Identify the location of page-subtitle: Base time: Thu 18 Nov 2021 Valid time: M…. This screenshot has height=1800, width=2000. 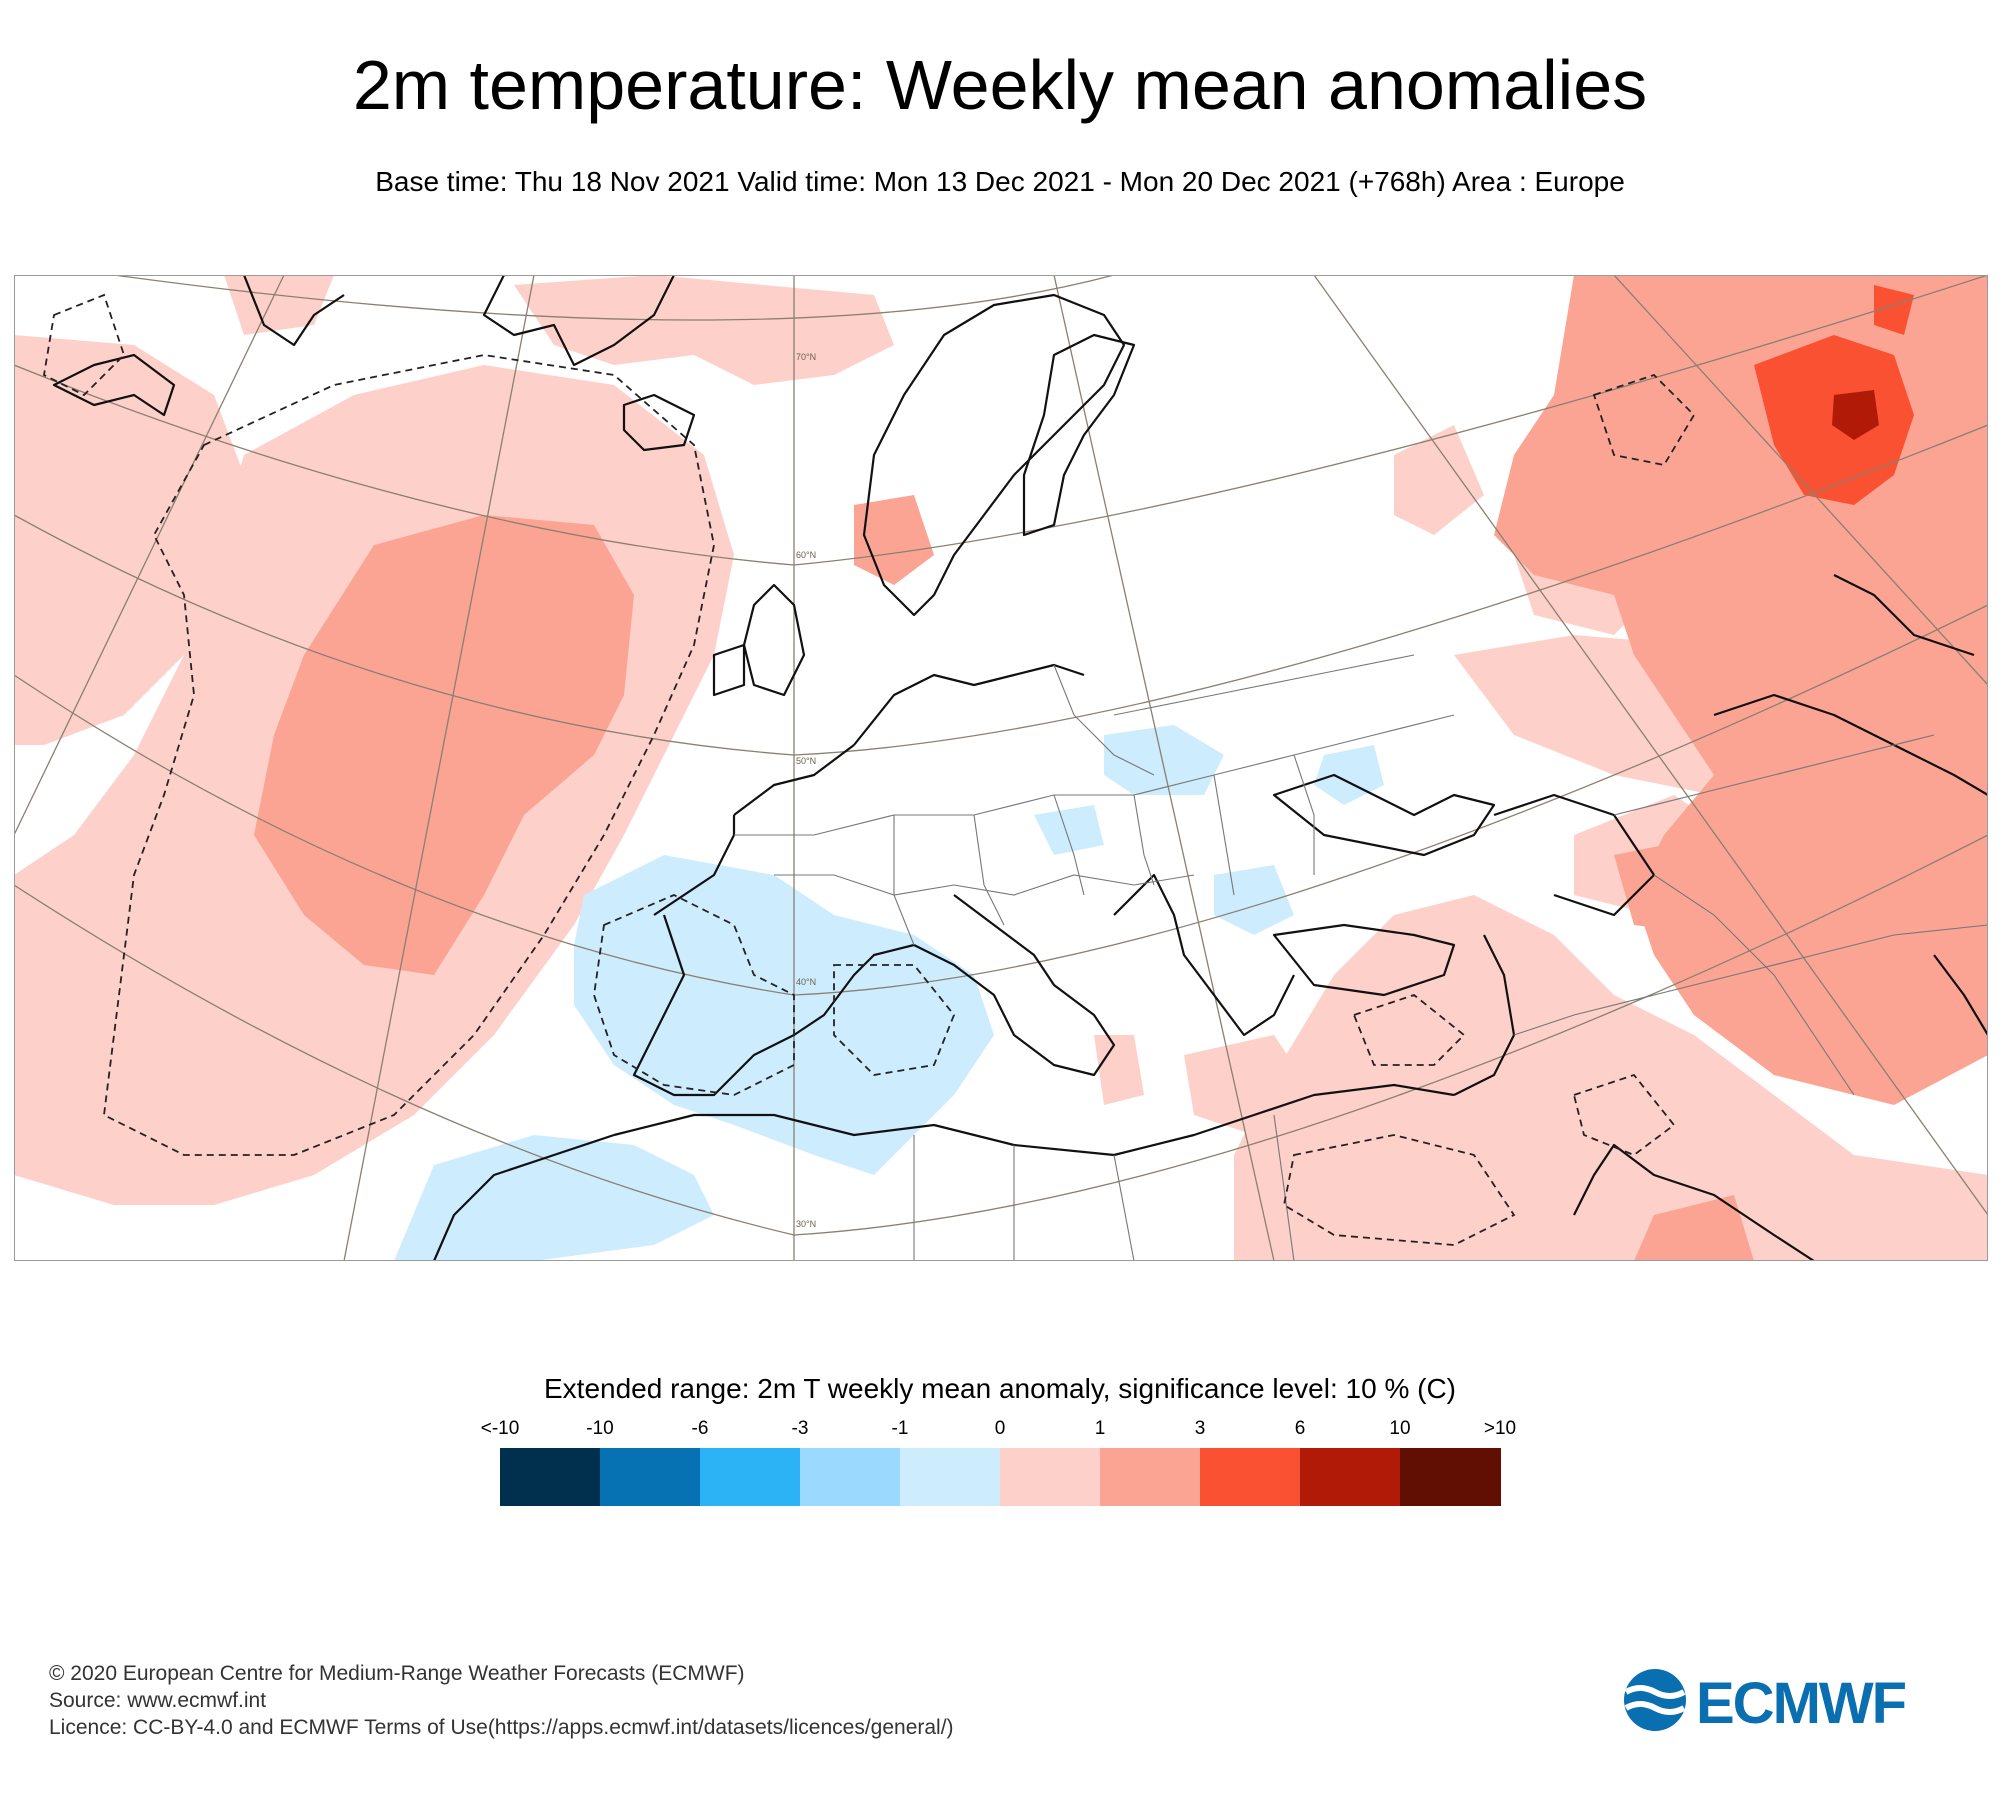
(1000, 181).